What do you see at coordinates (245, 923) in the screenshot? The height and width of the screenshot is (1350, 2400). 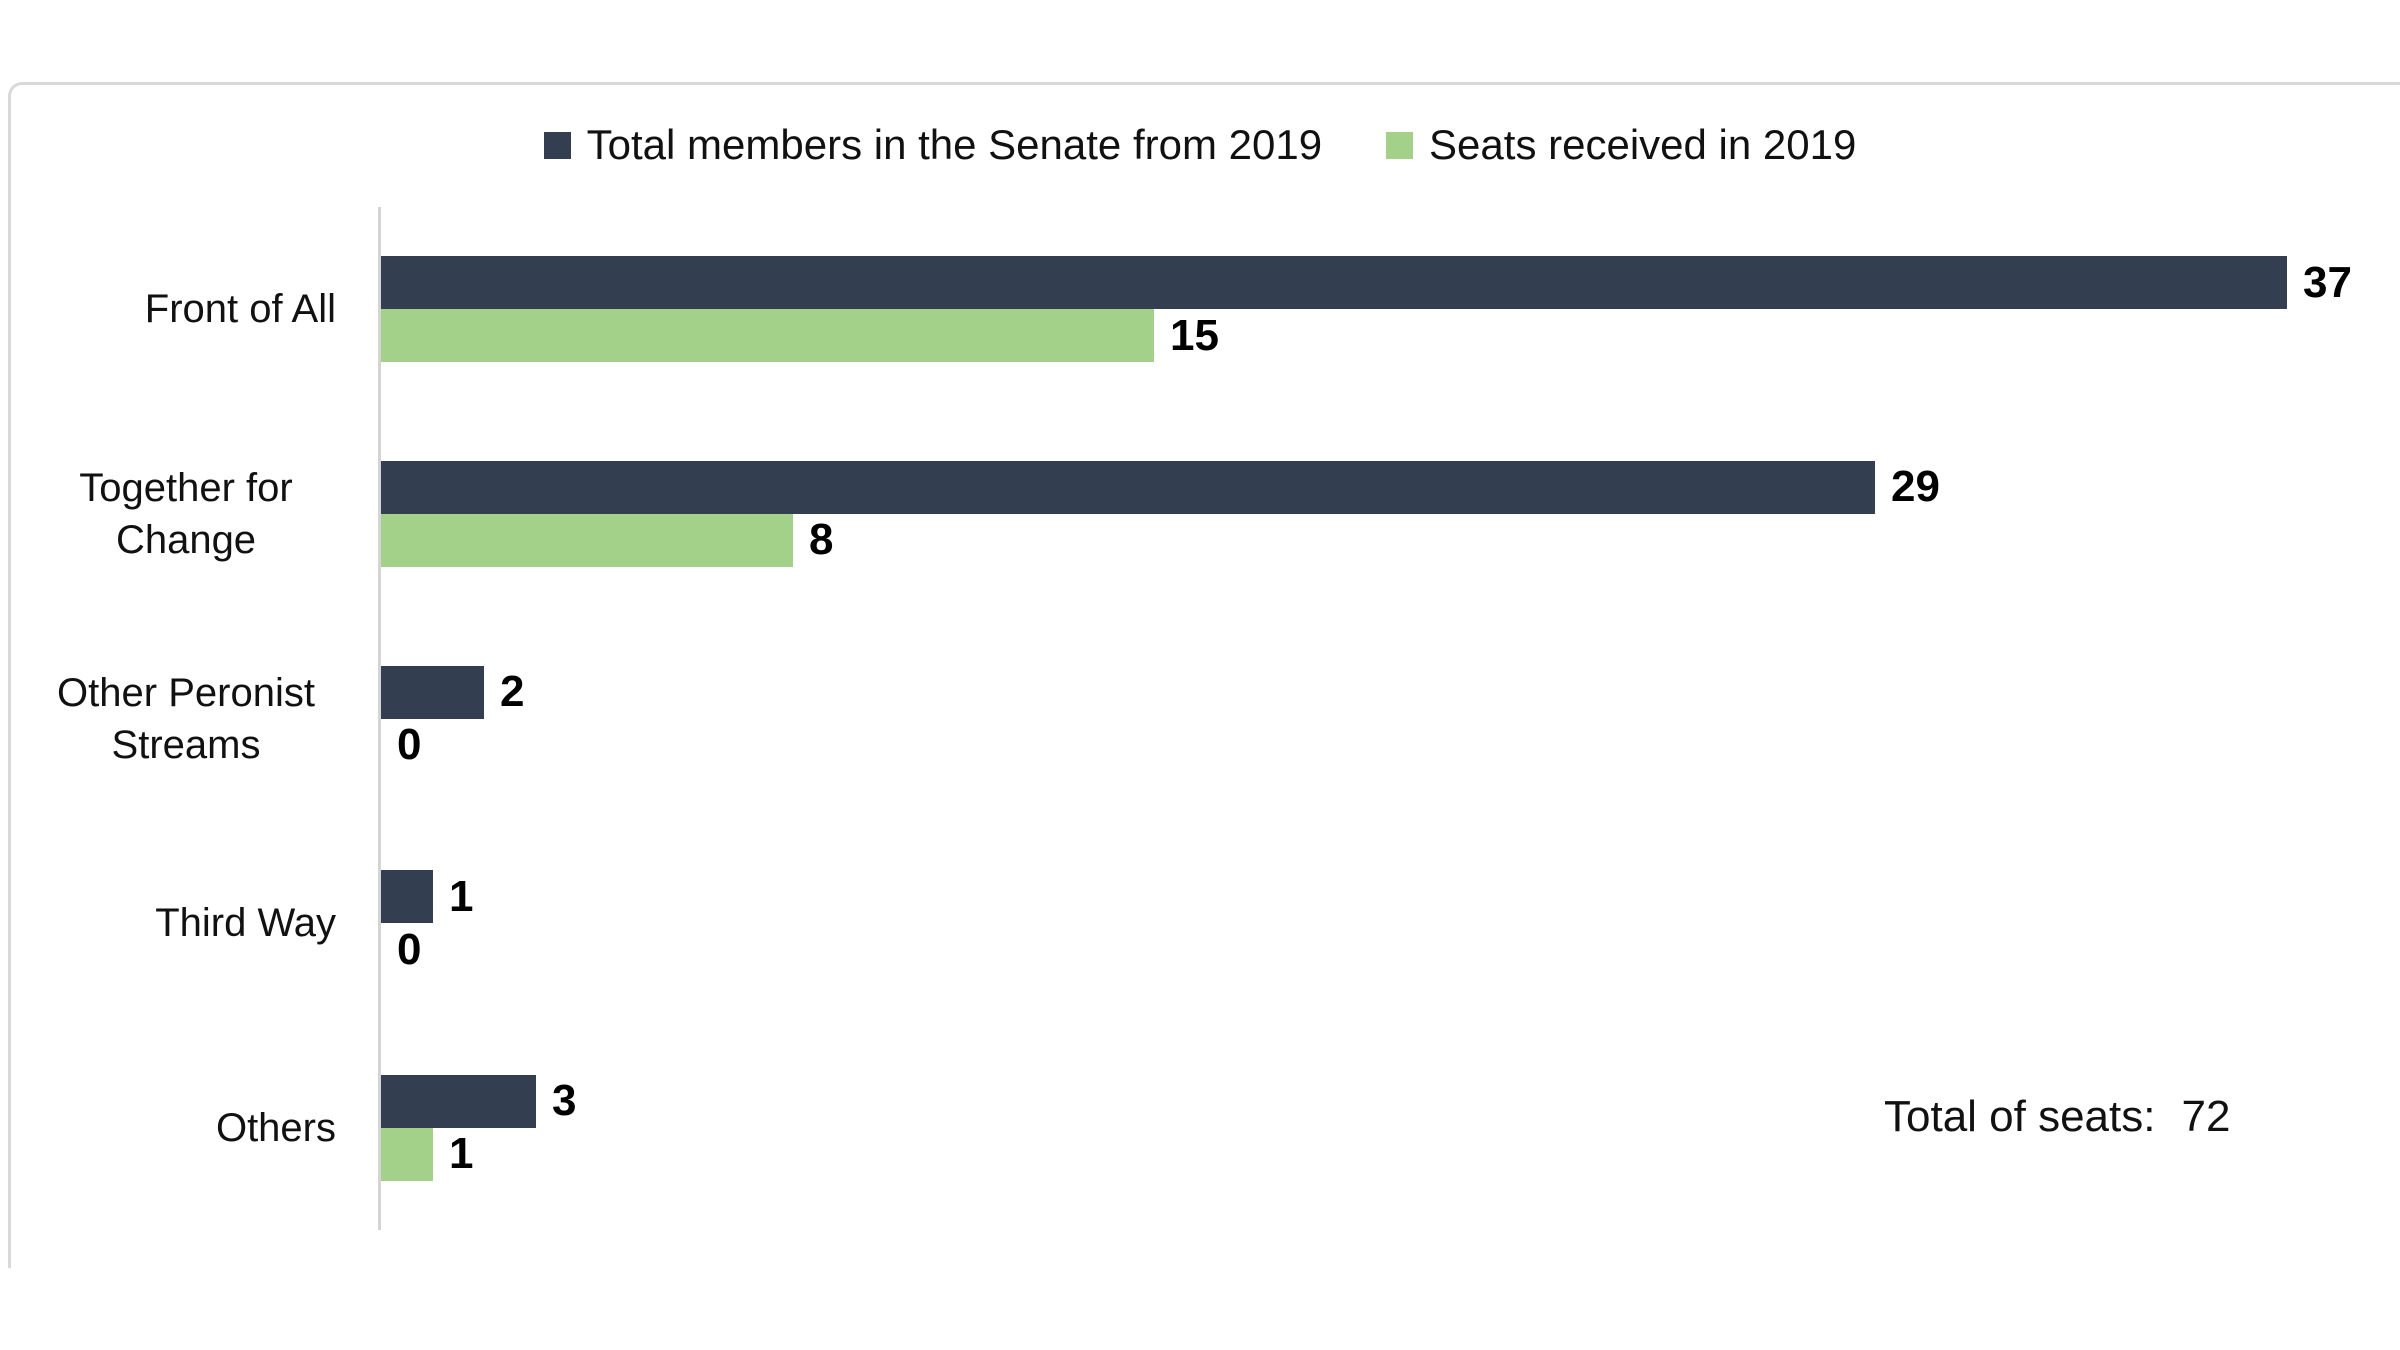 I see `category-label-text: Third Way` at bounding box center [245, 923].